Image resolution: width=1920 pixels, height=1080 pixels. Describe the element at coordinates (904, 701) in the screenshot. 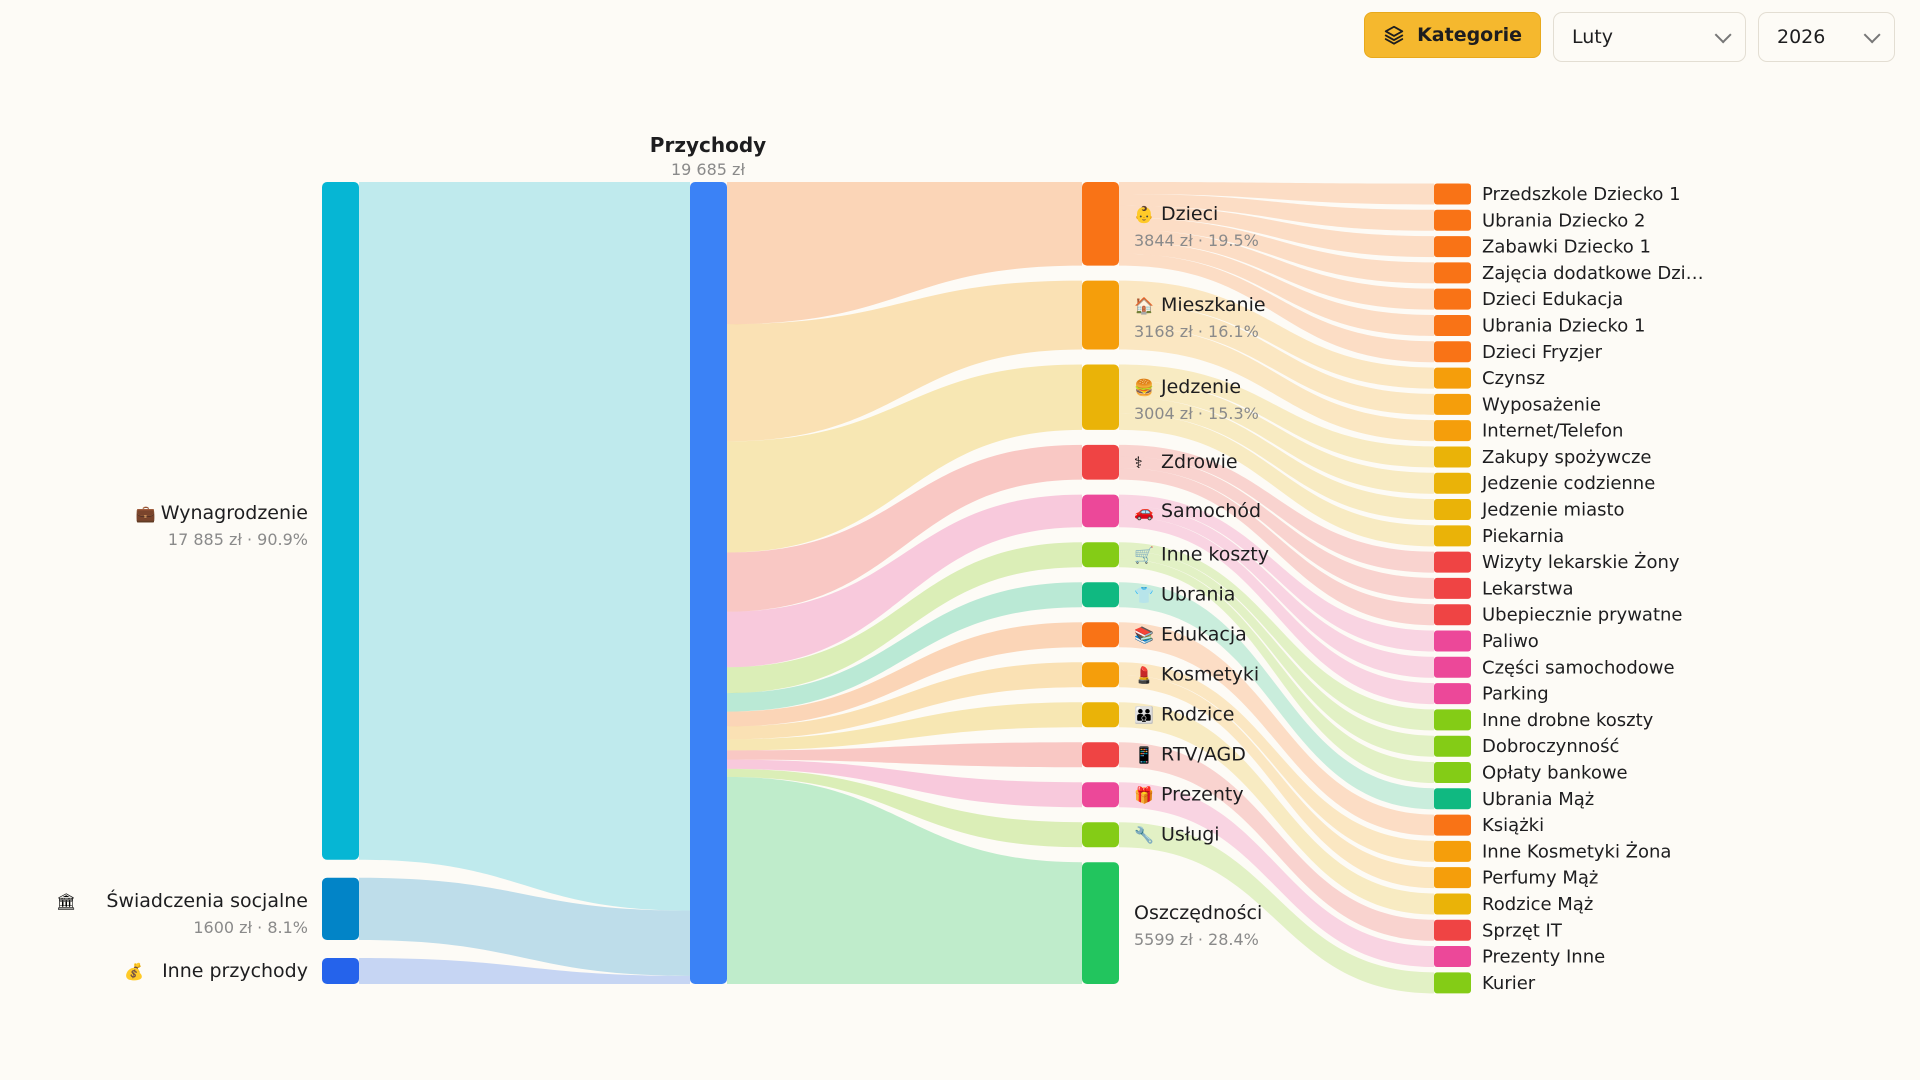

I see `flow-kosmetyki` at that location.